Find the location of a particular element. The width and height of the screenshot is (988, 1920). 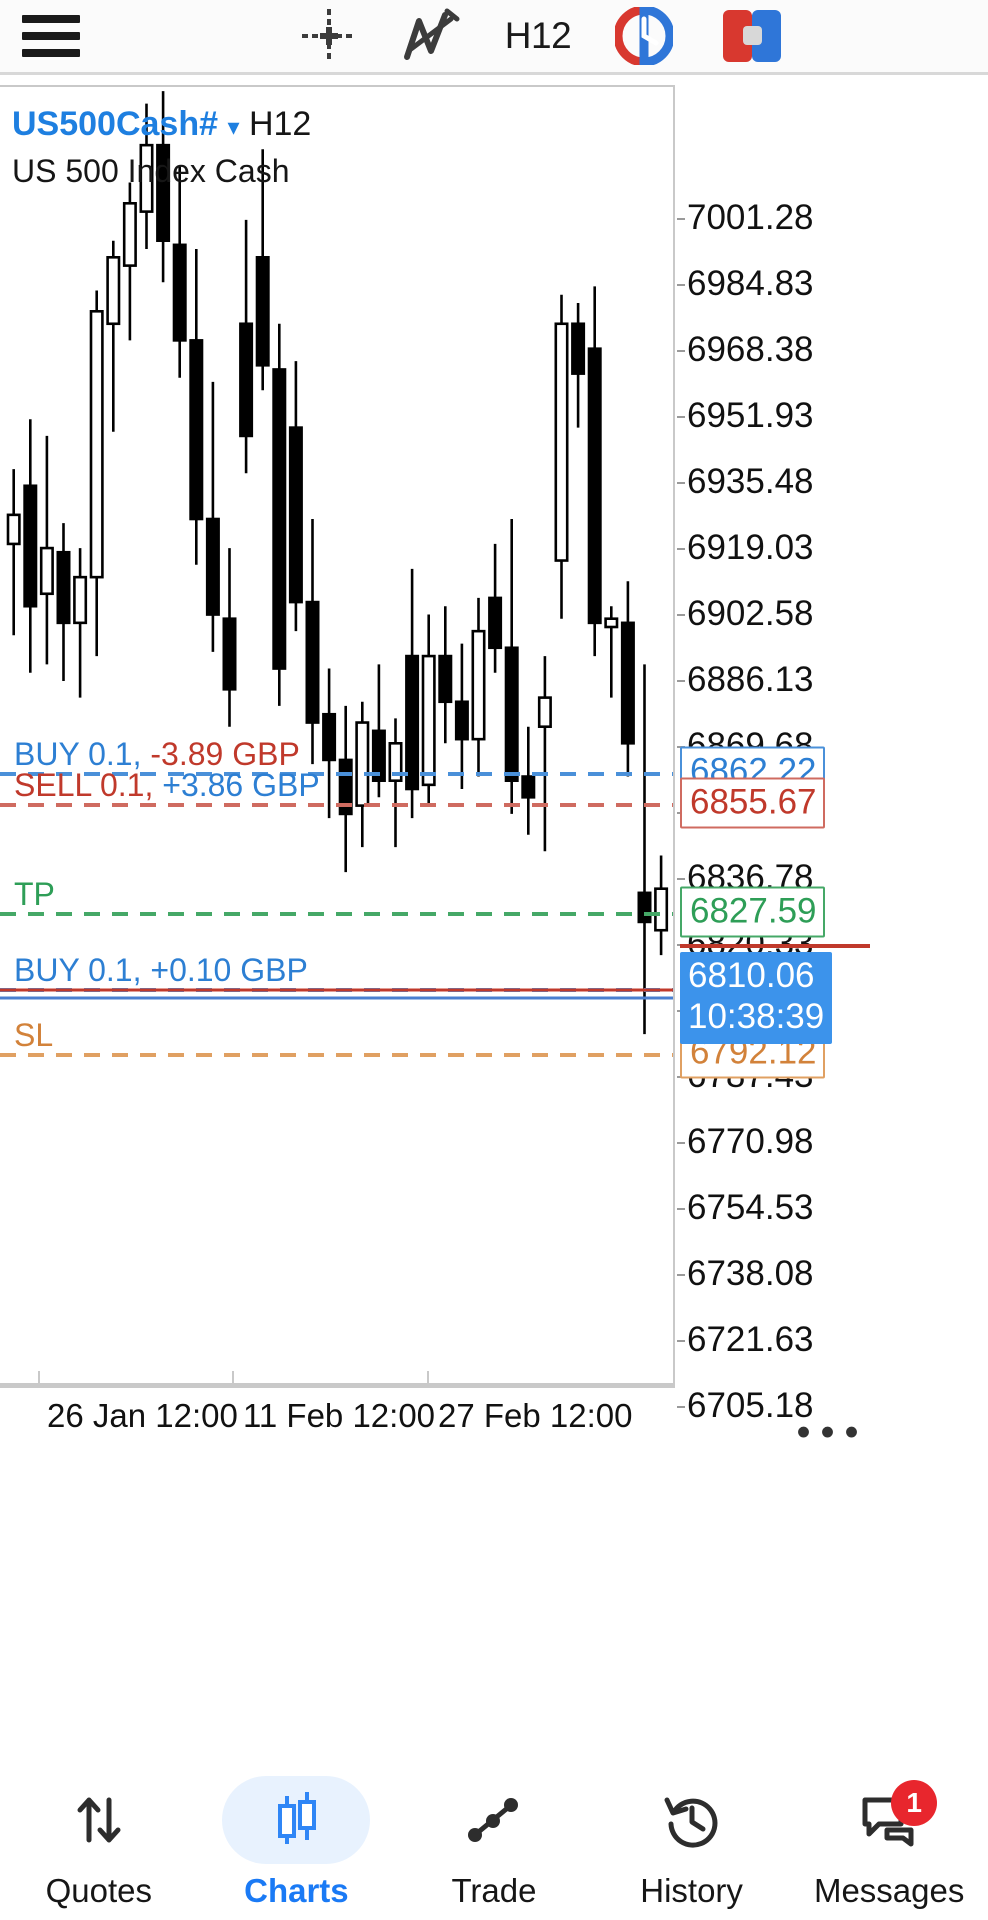

time-axis-label: 11 Feb 12:00 is located at coordinates (339, 1415).